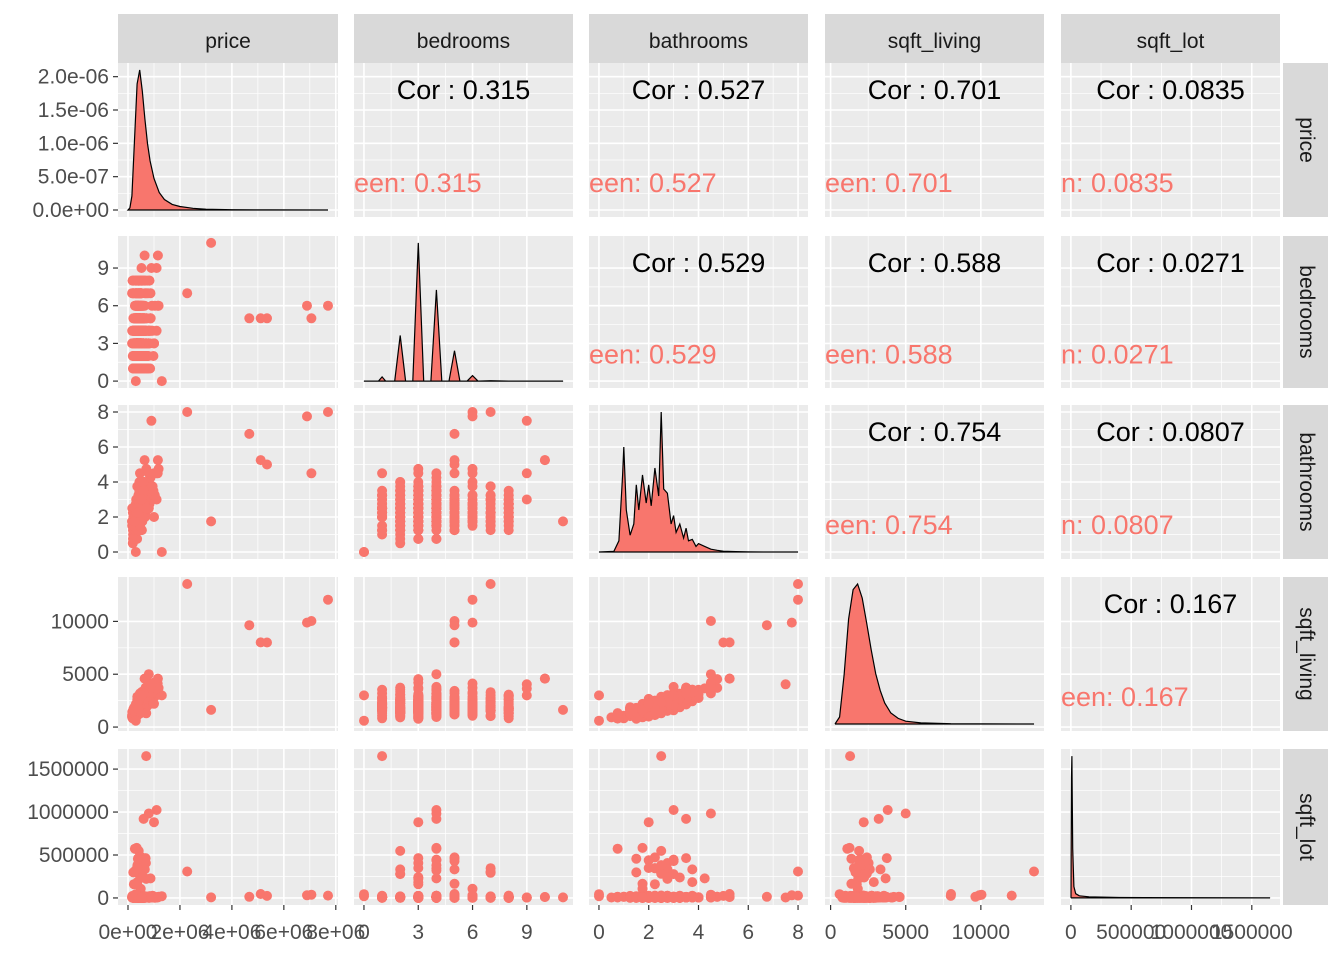 The height and width of the screenshot is (960, 1344). I want to click on panel-sqft_living-price, so click(228, 654).